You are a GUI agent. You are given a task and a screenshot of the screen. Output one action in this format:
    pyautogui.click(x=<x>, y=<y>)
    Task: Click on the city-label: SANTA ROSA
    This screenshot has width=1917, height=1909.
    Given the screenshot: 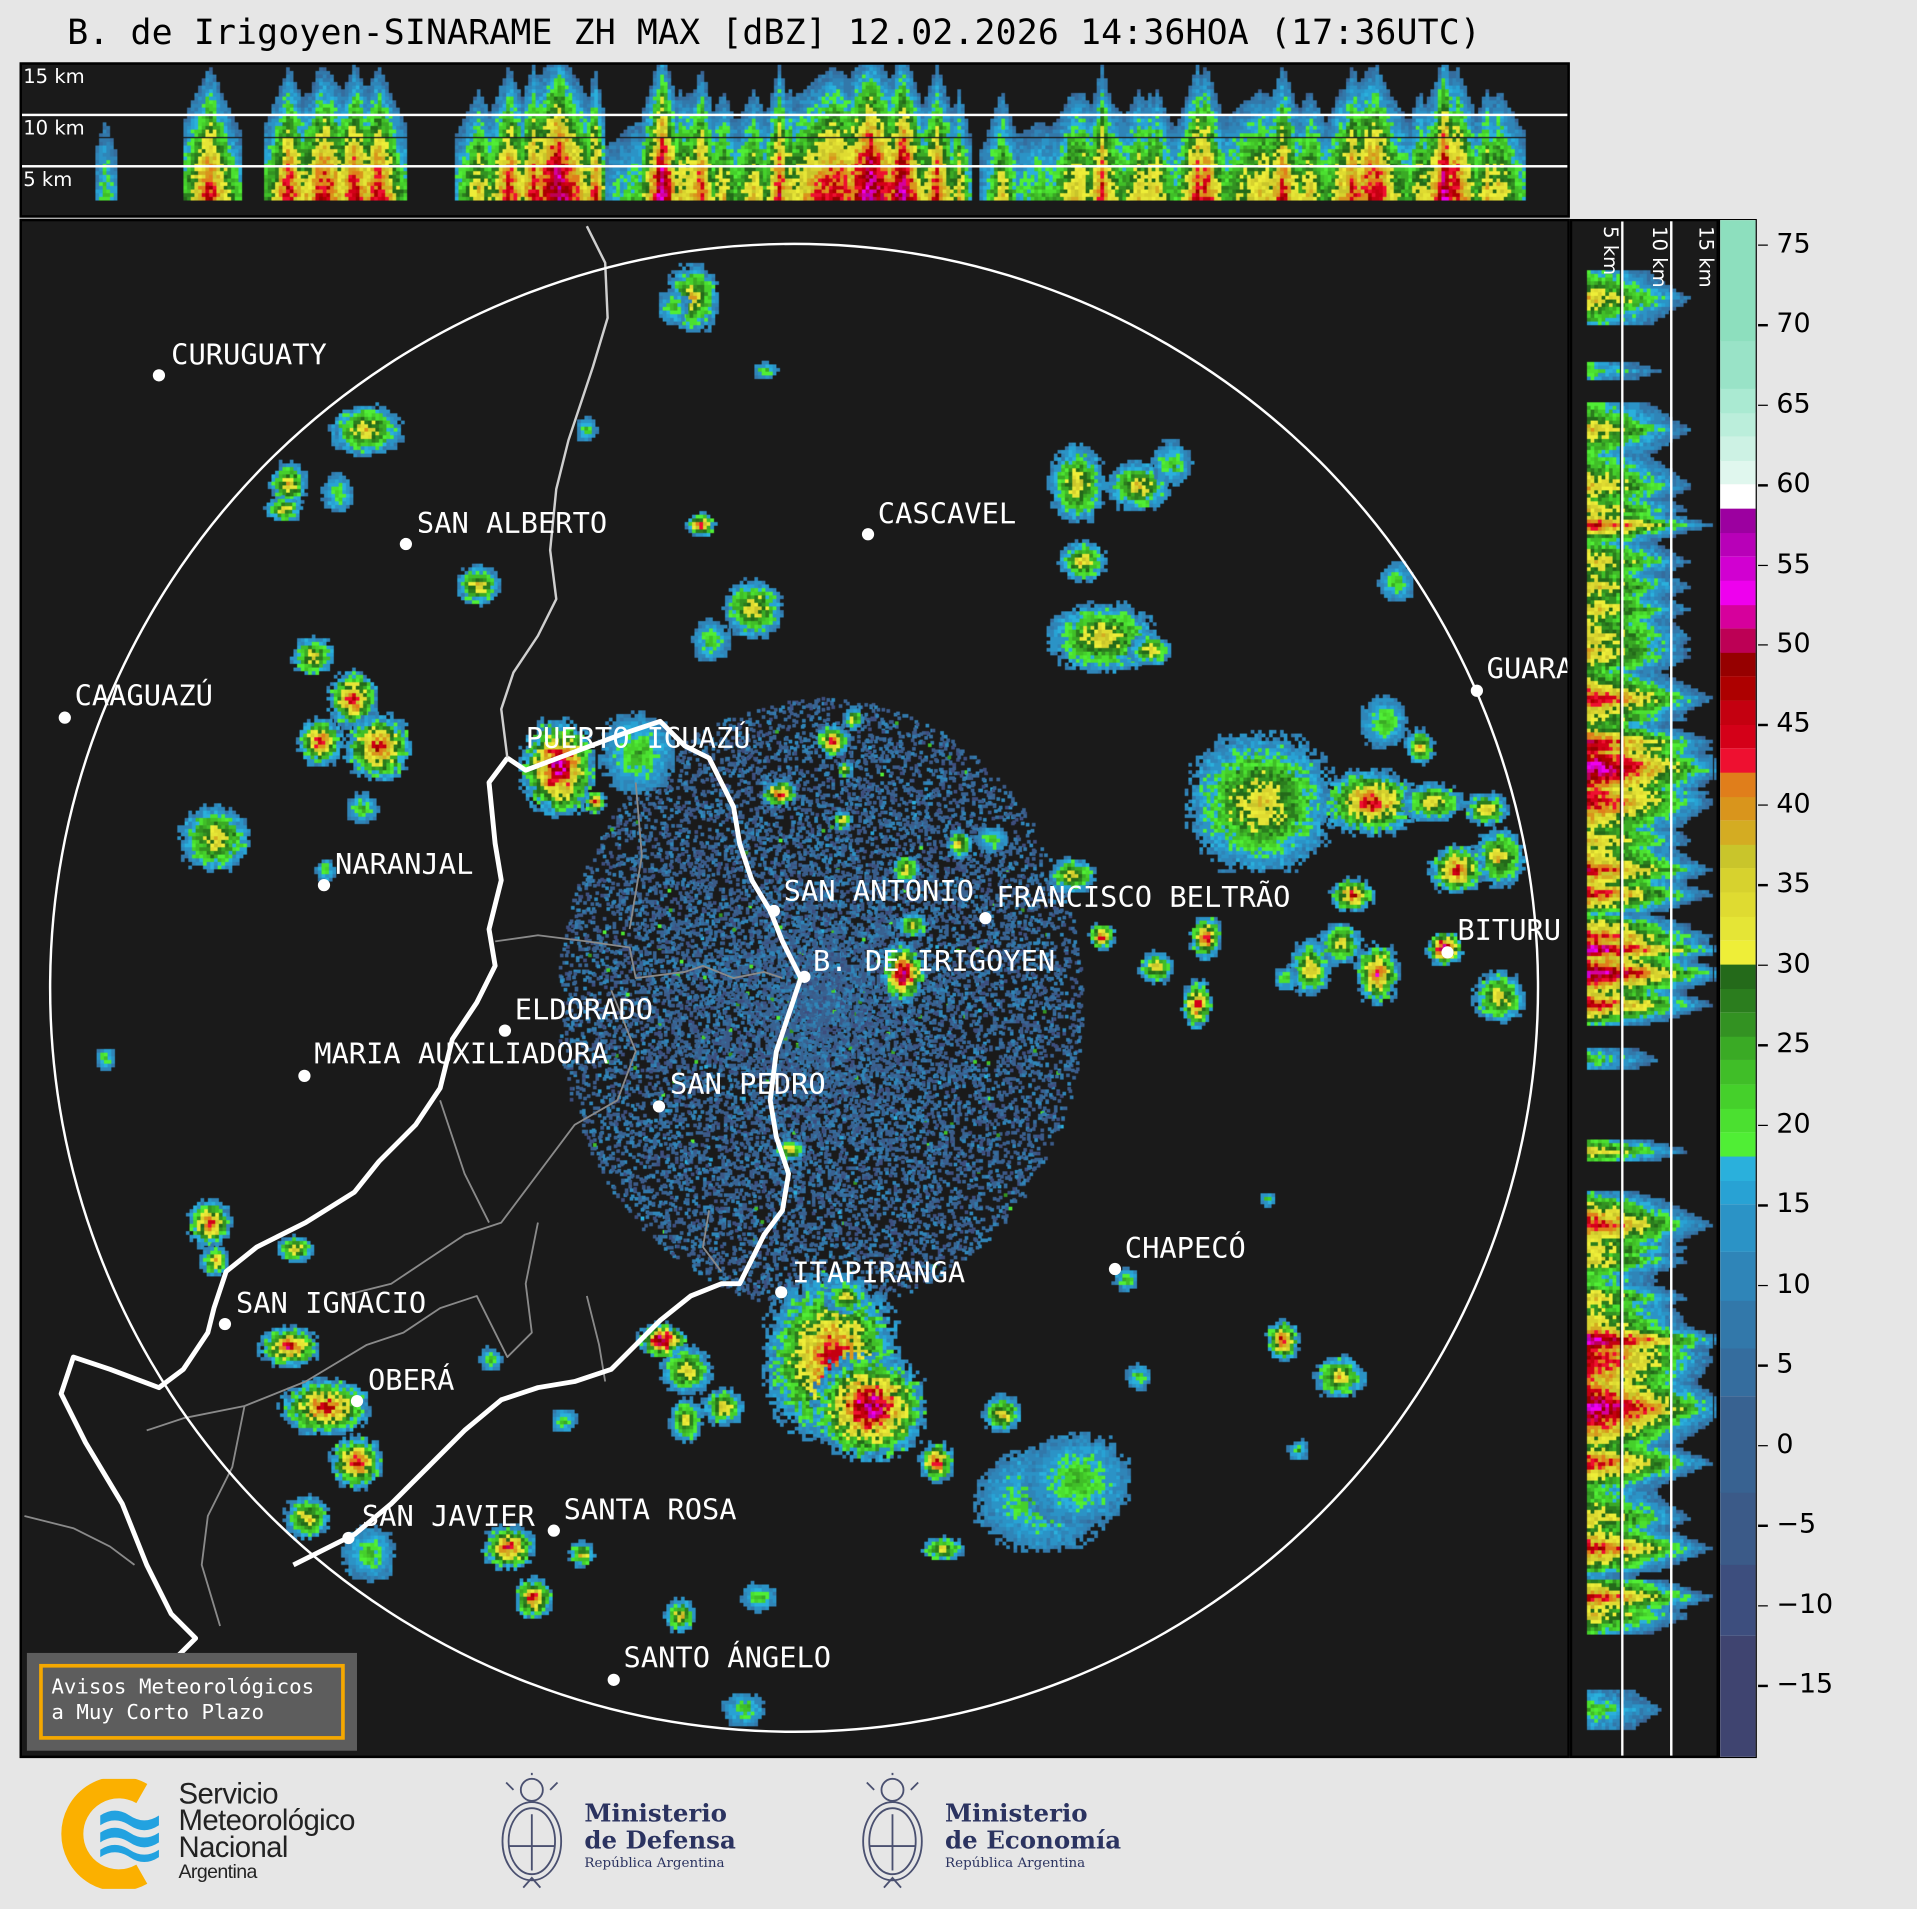 What is the action you would take?
    pyautogui.click(x=650, y=1510)
    